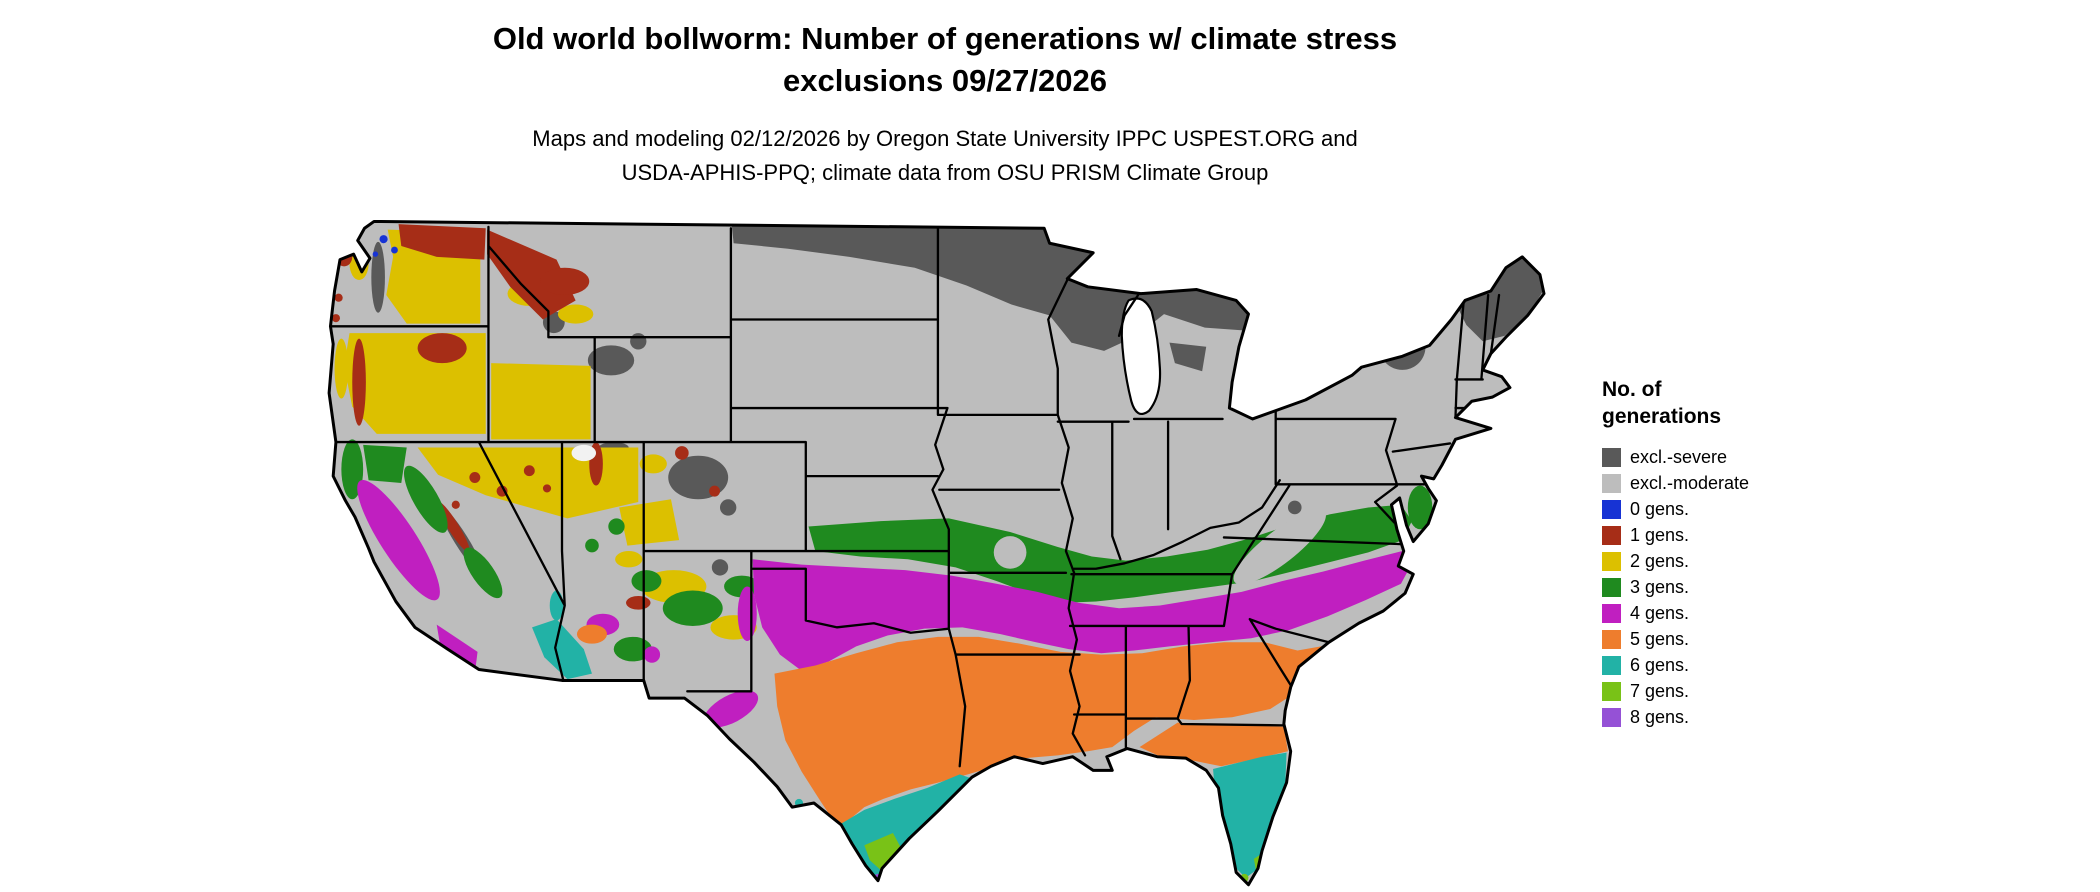 The width and height of the screenshot is (2100, 892). Describe the element at coordinates (1690, 482) in the screenshot. I see `legend-item-label: excl.-moderate` at that location.